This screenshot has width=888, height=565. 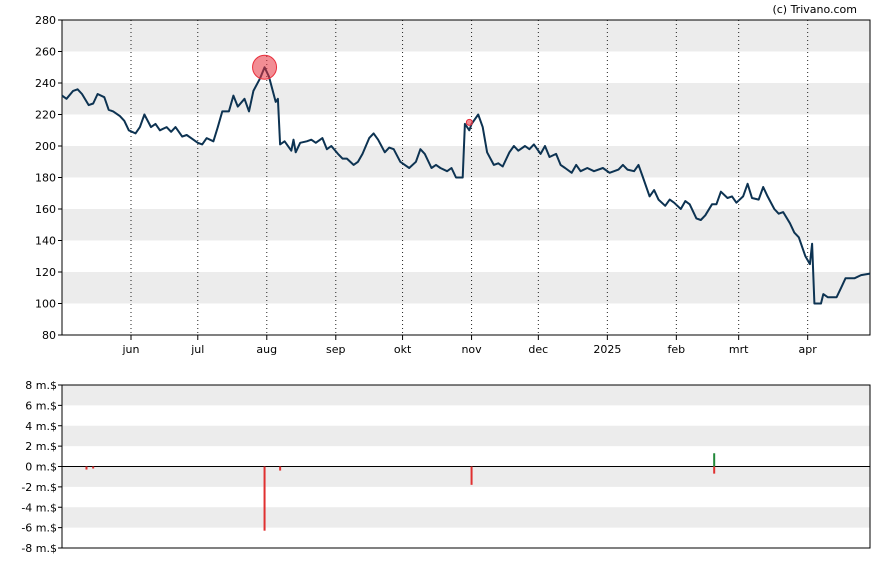 I want to click on credit-label: (c) Trivano.com, so click(x=814, y=9).